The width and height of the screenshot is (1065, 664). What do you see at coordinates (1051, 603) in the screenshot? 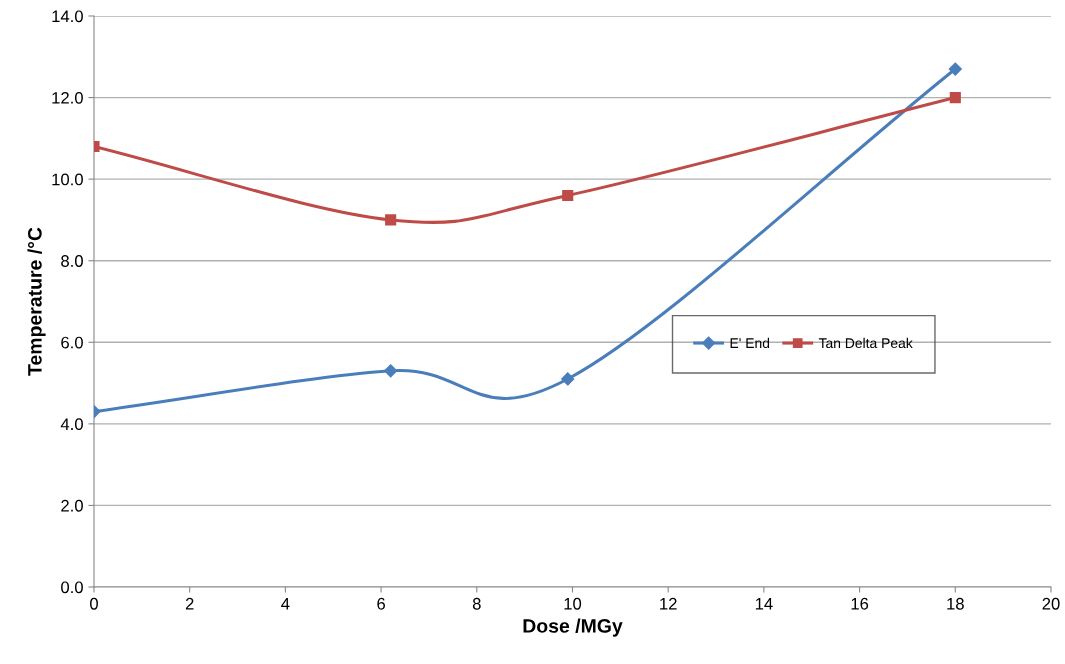
I see `x-tick-label: 20` at bounding box center [1051, 603].